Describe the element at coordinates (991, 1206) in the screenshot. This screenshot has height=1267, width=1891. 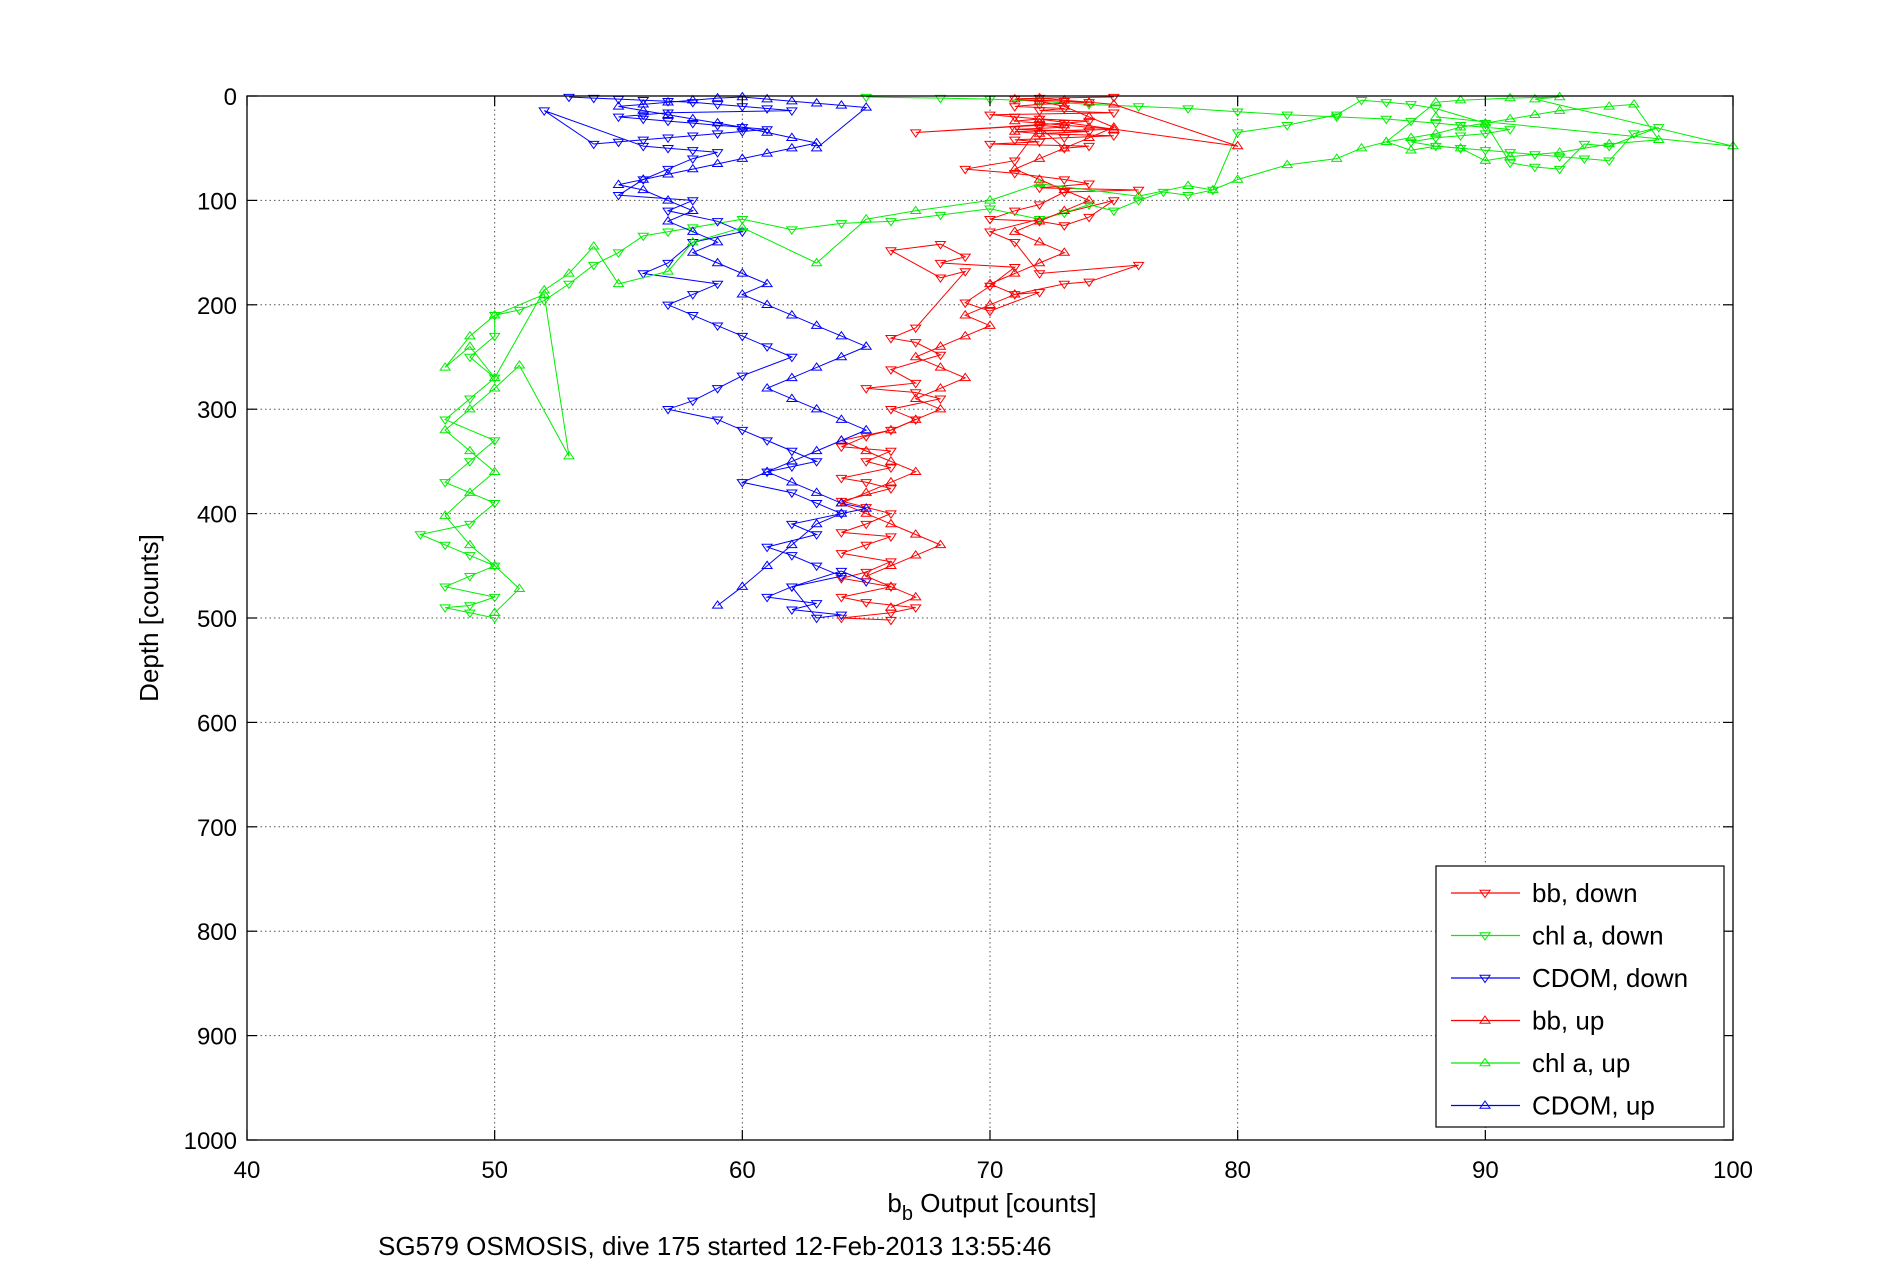
I see `x-axis-label: bb Output [counts]` at that location.